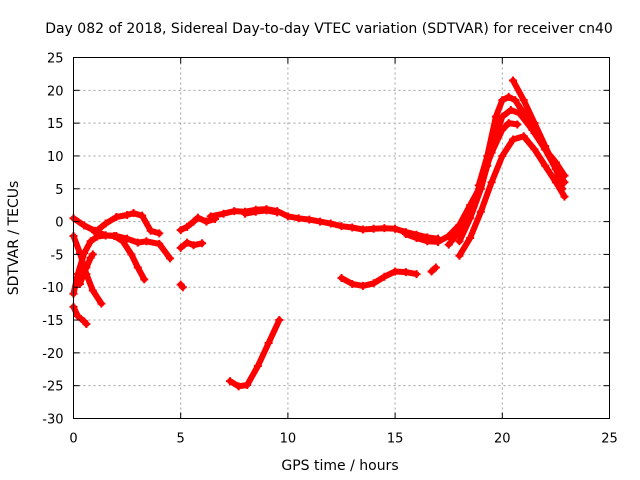 Image resolution: width=640 pixels, height=480 pixels. What do you see at coordinates (55, 124) in the screenshot?
I see `y-tick-label: 15` at bounding box center [55, 124].